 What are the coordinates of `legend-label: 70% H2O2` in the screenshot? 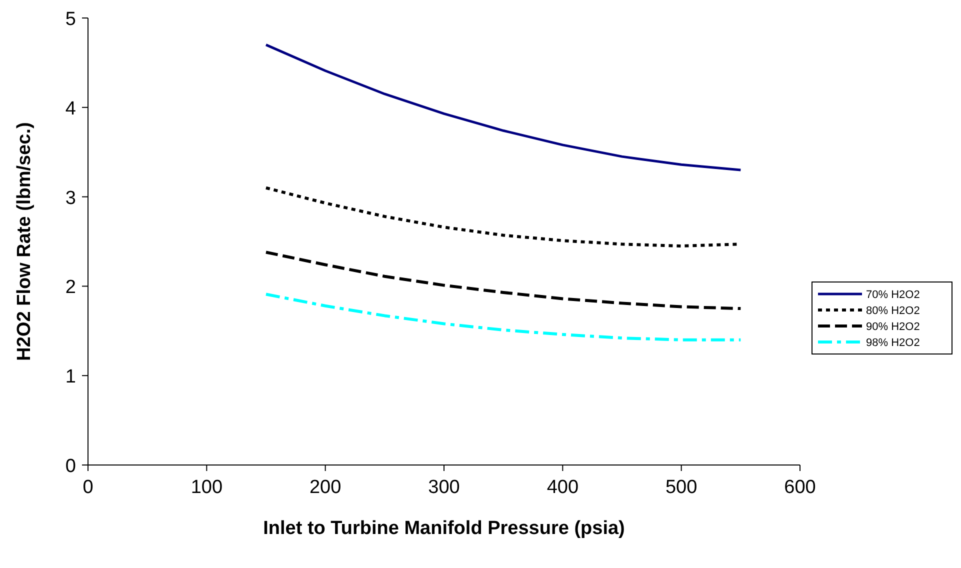 It's located at (893, 295).